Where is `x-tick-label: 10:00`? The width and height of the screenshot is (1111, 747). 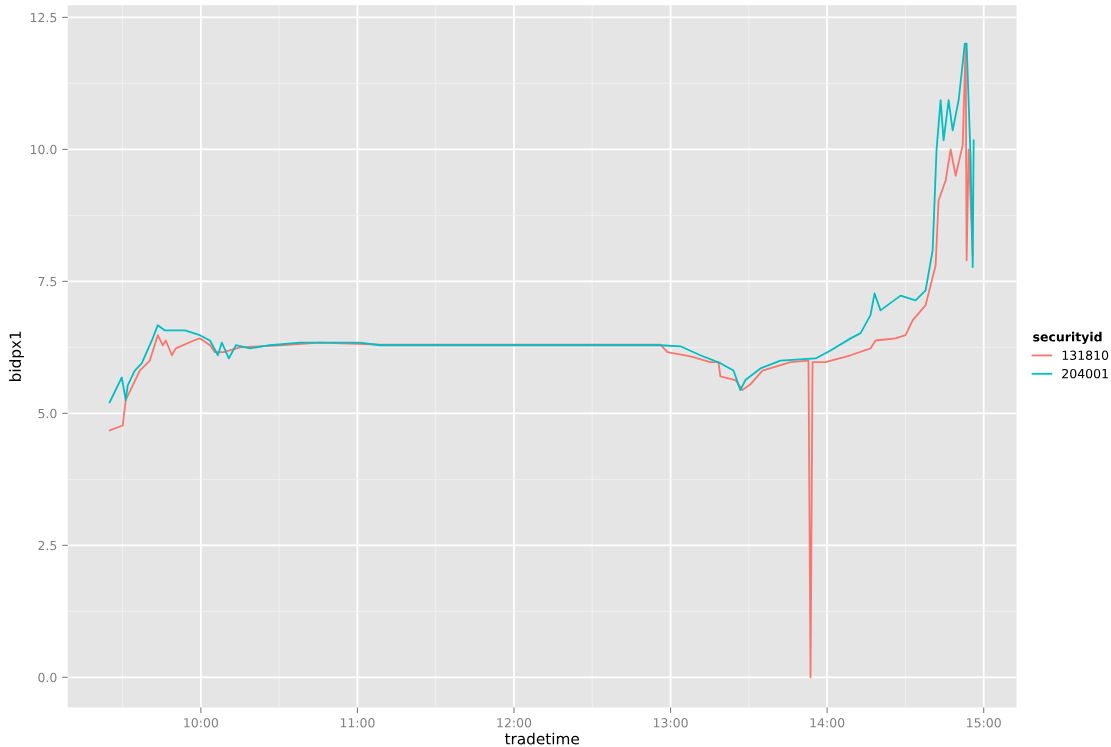 x-tick-label: 10:00 is located at coordinates (201, 723).